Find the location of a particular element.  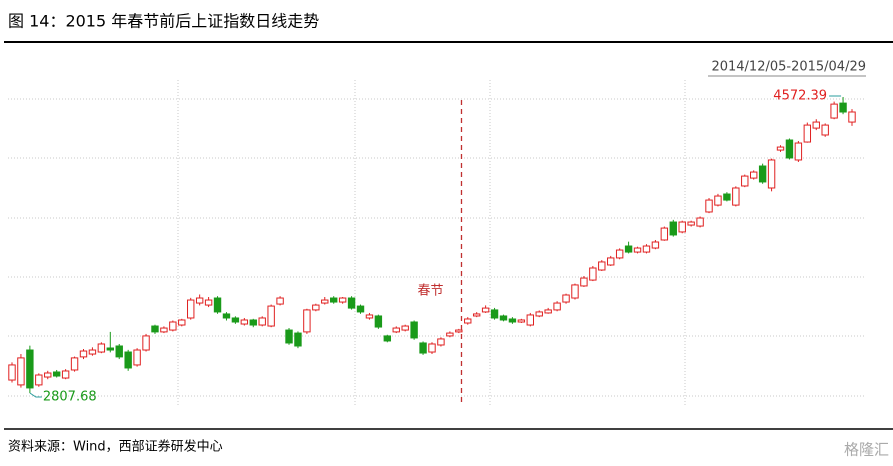

annotation: 4572.39 is located at coordinates (800, 96).